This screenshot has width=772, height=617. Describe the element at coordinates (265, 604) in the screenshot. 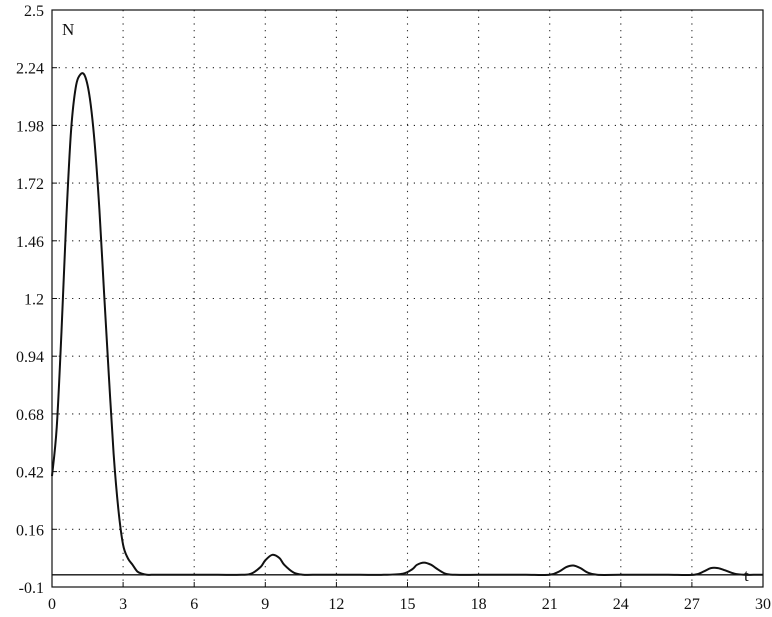

I see `x-tick-label: 9` at that location.